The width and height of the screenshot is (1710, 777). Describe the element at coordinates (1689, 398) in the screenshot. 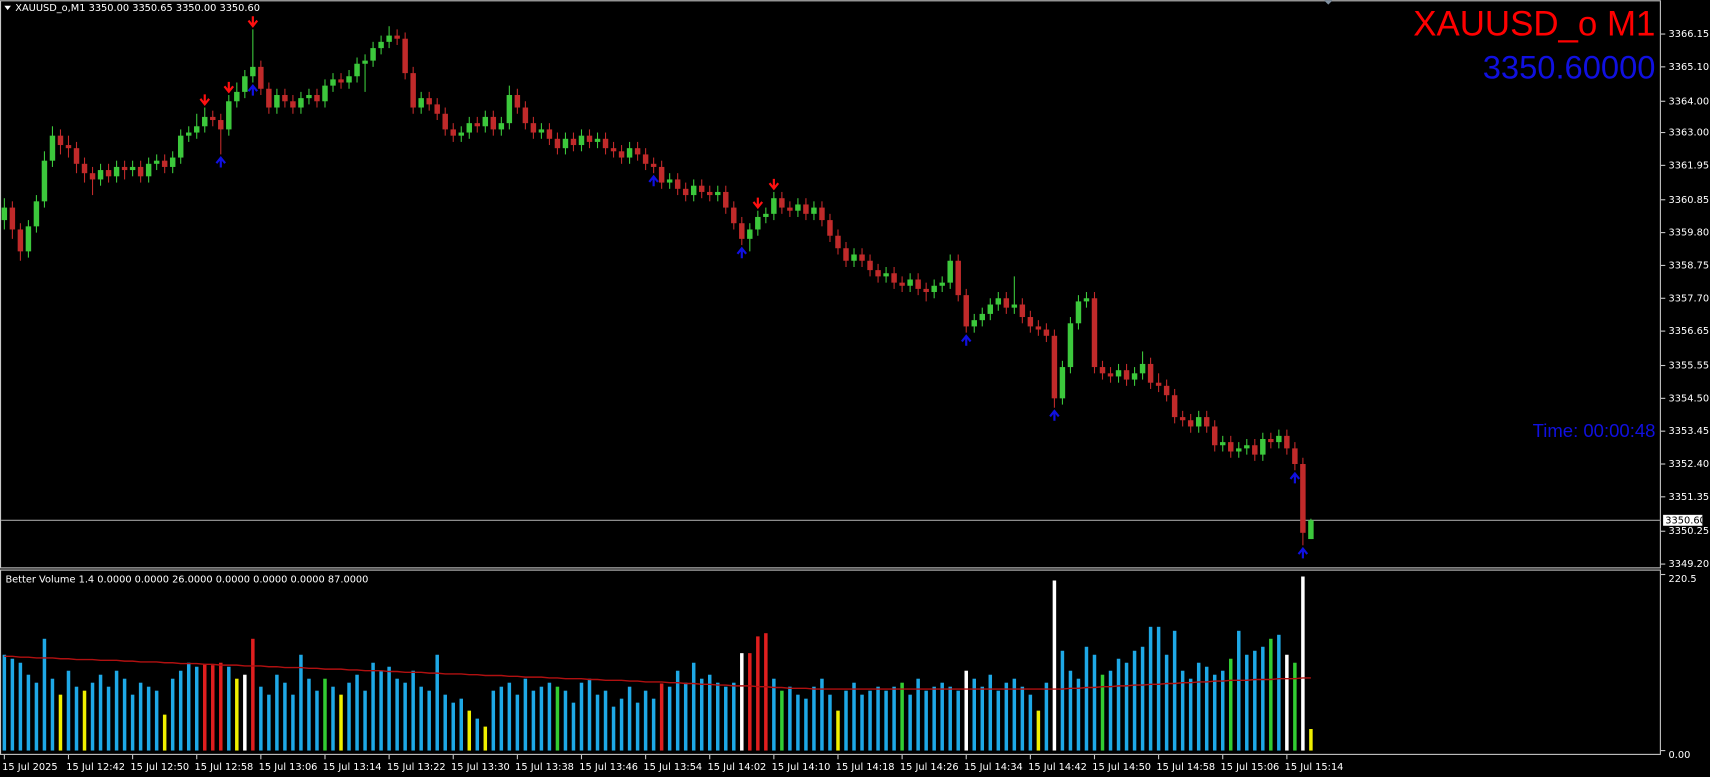

I see `y-tick-label: 3354.50` at that location.